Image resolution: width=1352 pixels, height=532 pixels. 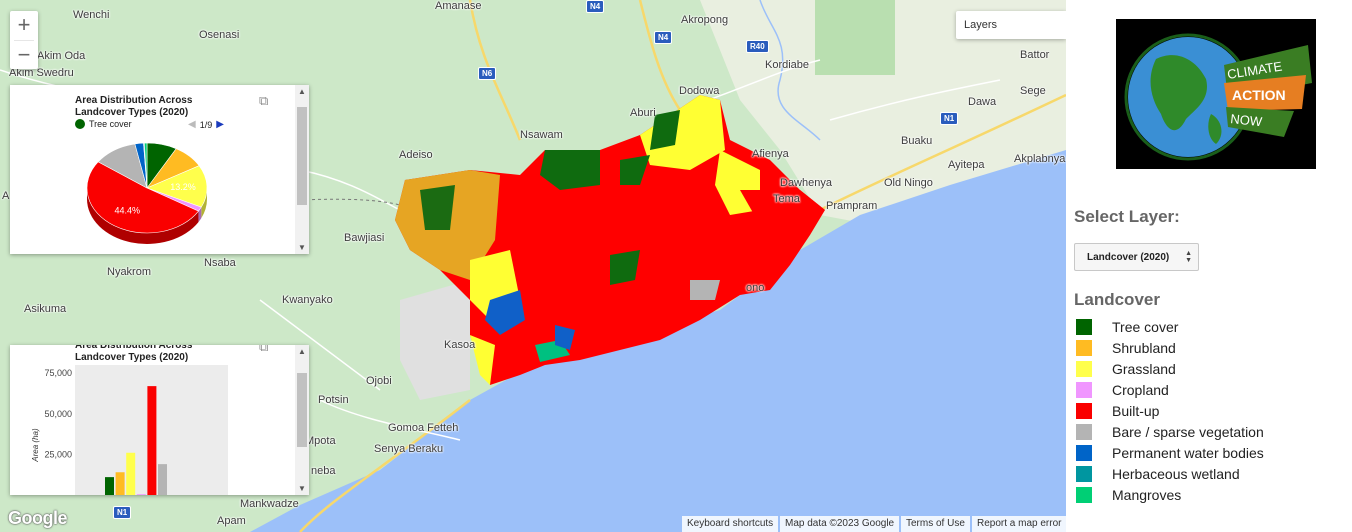 What do you see at coordinates (320, 441) in the screenshot?
I see `map-place-label: Mpota` at bounding box center [320, 441].